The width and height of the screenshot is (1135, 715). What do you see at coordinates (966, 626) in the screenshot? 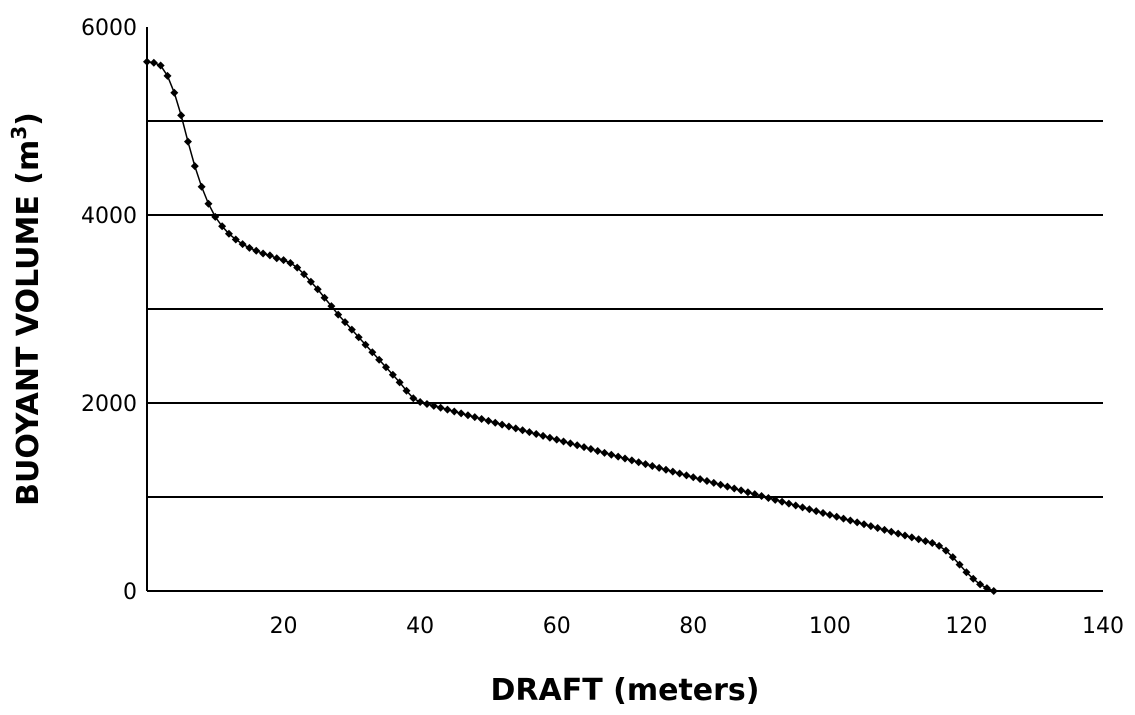
I see `x-tick-label: 120` at bounding box center [966, 626].